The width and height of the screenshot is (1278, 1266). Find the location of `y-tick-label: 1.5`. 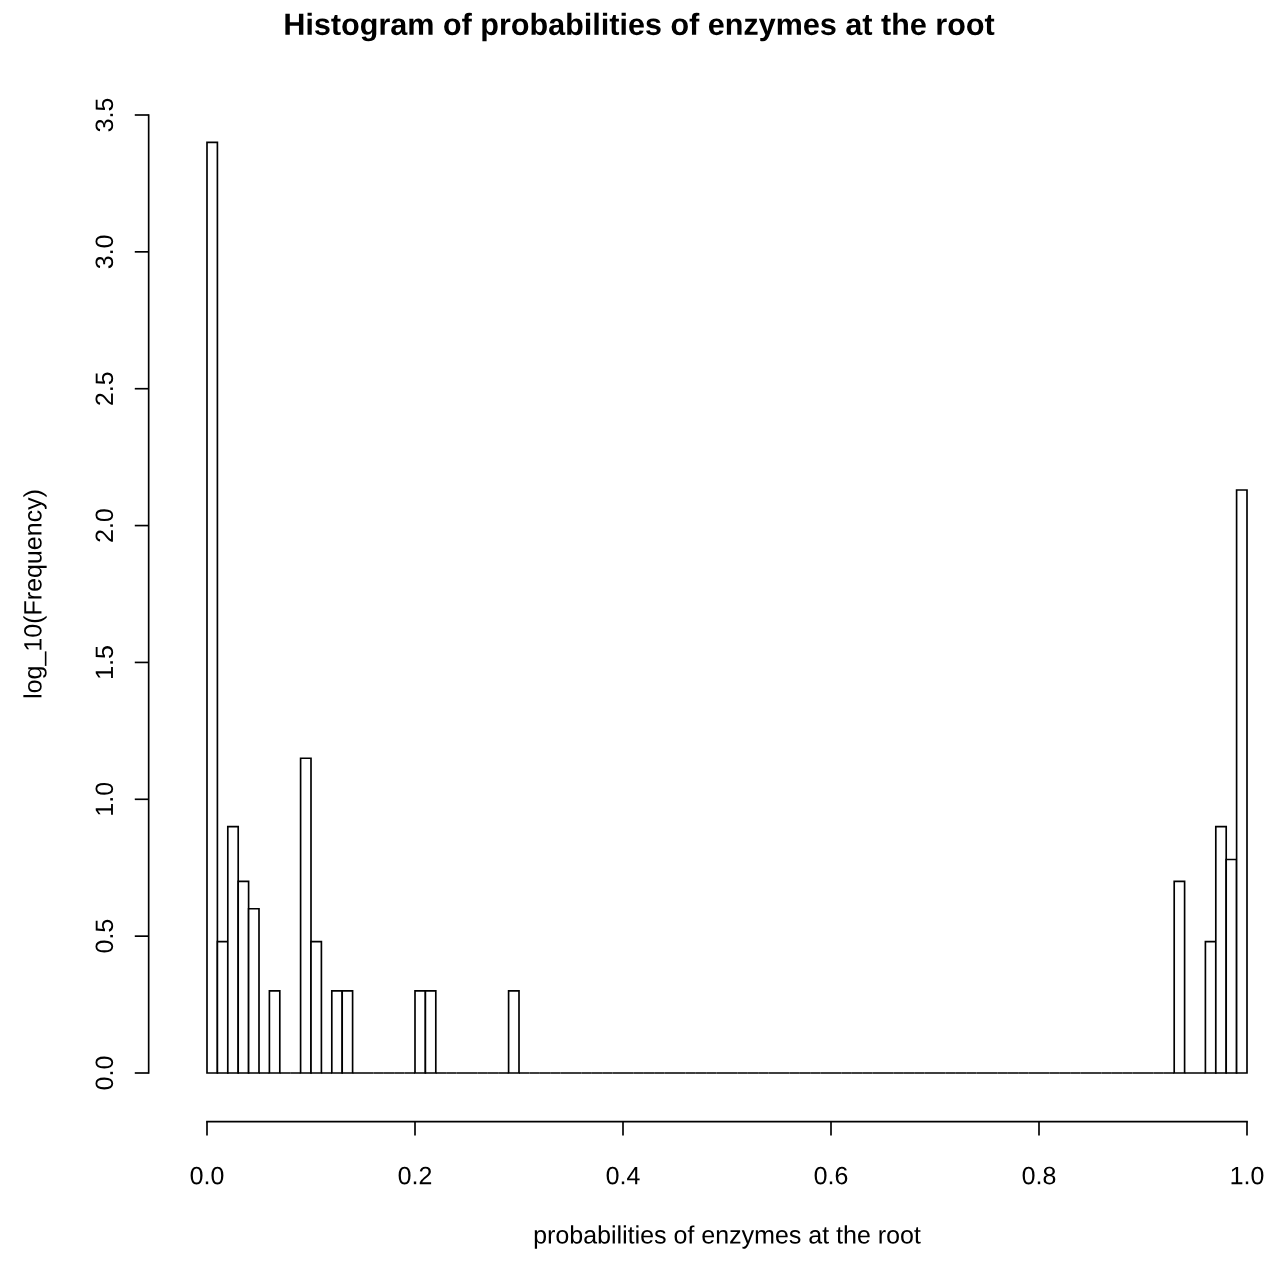

y-tick-label: 1.5 is located at coordinates (104, 662).